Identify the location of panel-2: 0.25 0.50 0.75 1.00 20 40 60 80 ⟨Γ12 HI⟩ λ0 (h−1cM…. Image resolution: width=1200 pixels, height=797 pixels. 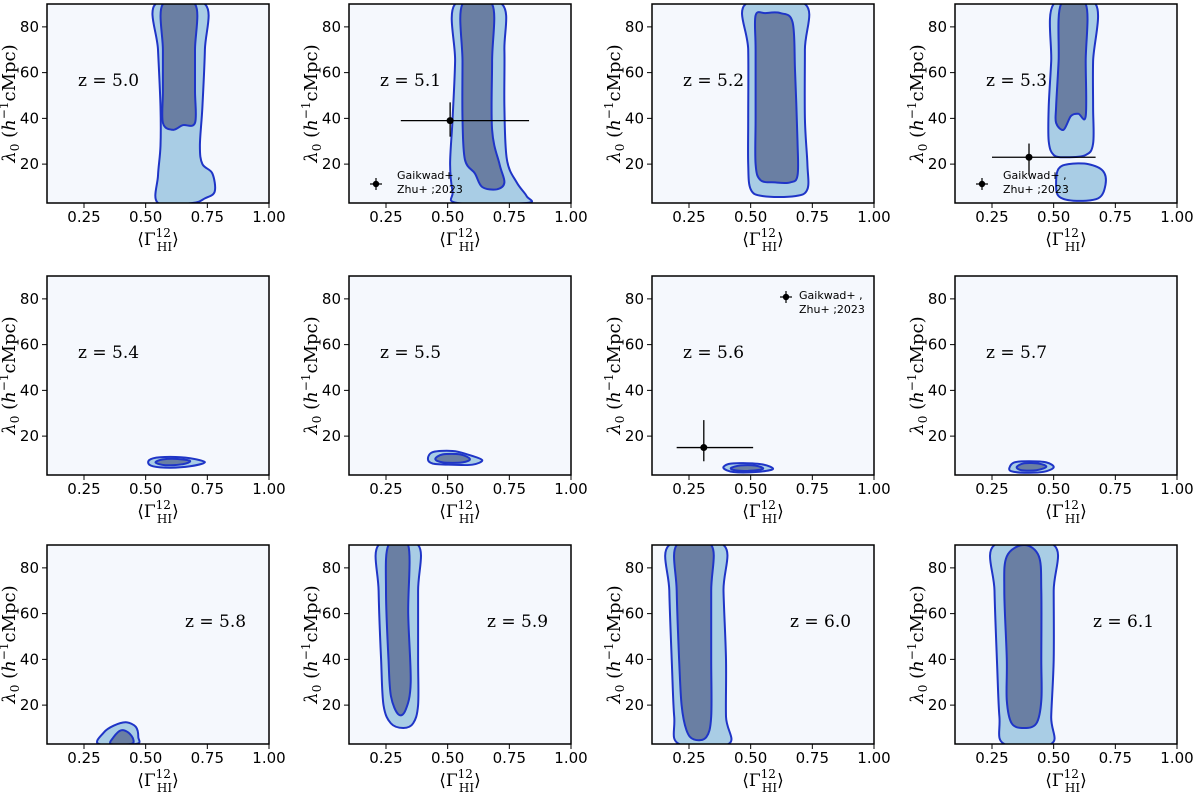
(746, 128).